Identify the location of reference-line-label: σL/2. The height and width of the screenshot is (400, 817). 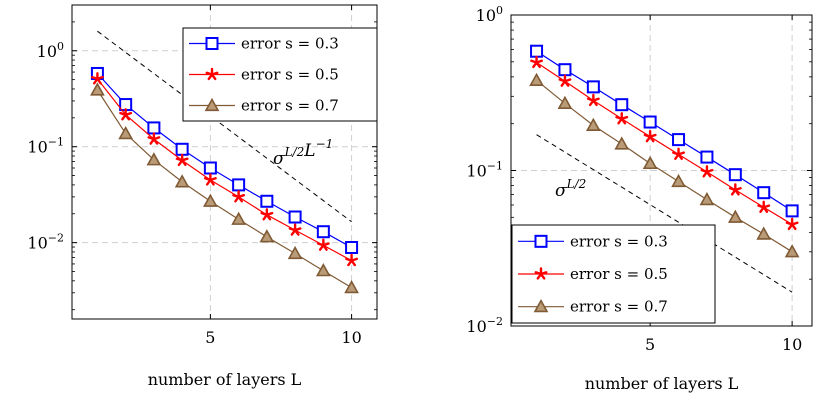
(570, 189).